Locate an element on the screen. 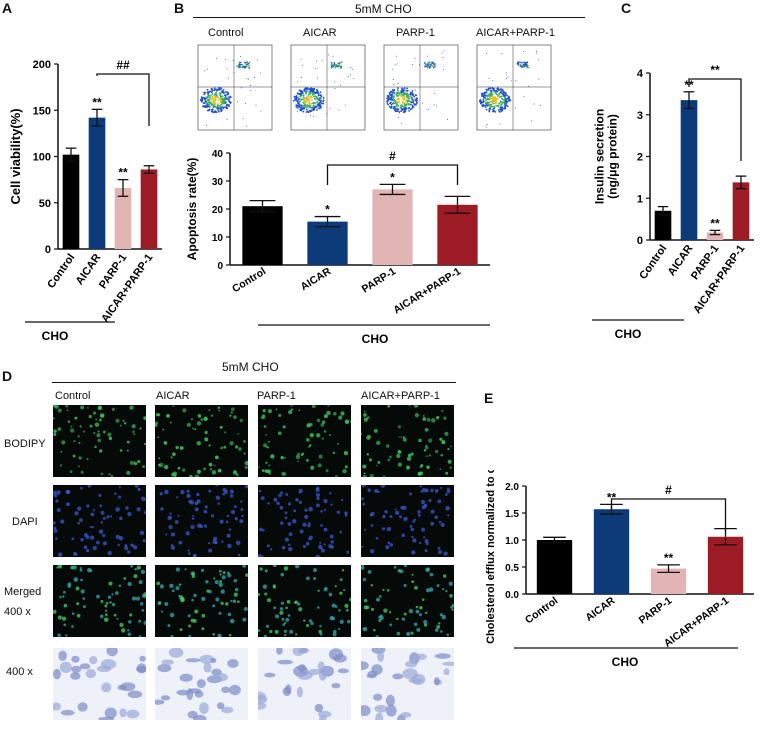 The image size is (770, 744). y-tick-label: 1.0 is located at coordinates (512, 541).